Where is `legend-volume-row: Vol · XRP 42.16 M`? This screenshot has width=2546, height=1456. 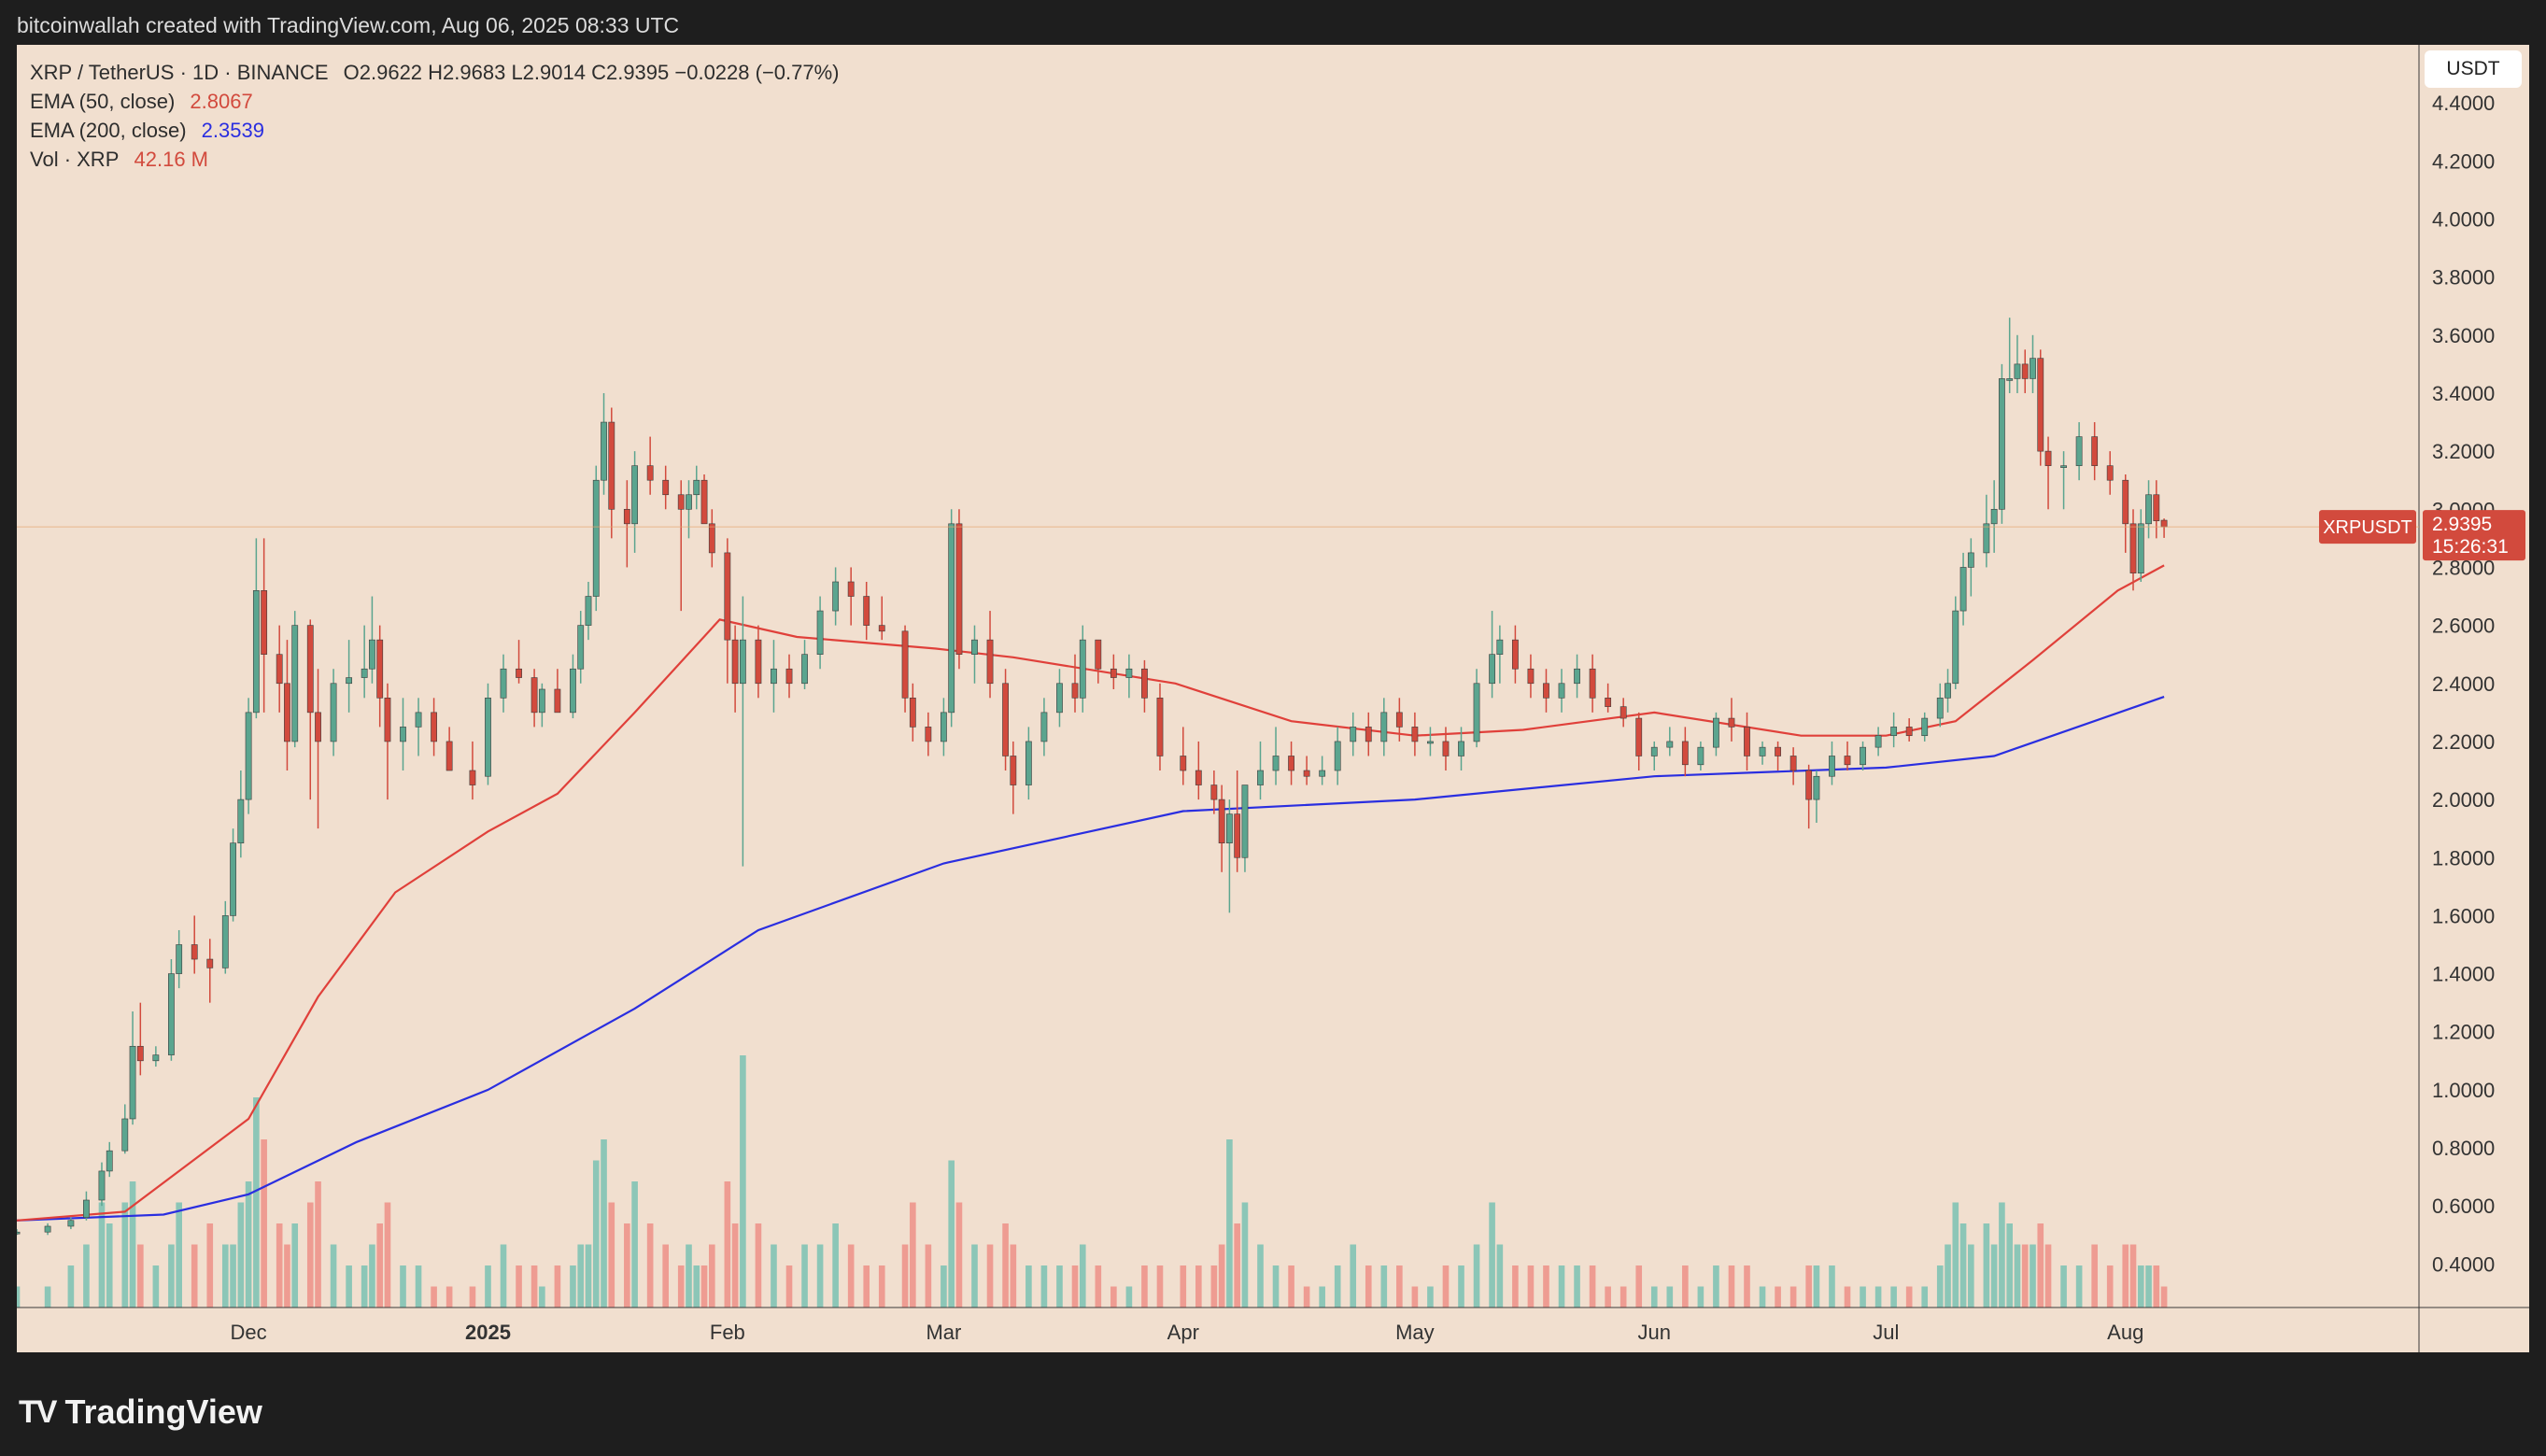 legend-volume-row: Vol · XRP 42.16 M is located at coordinates (435, 159).